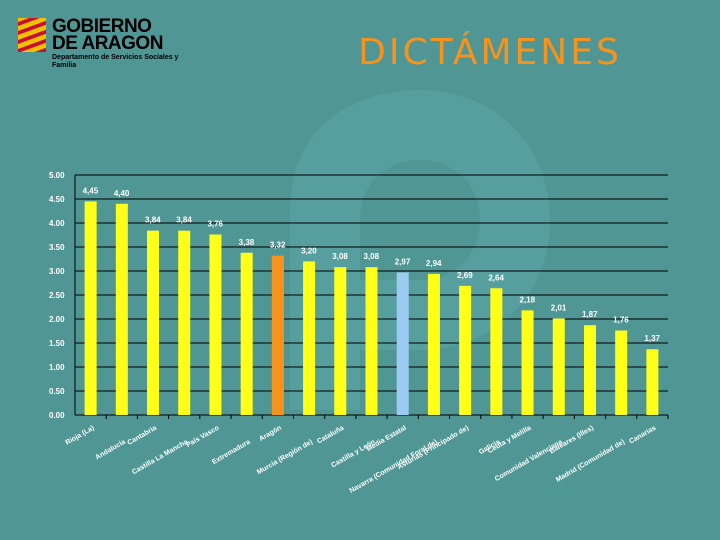 Image resolution: width=720 pixels, height=540 pixels. Describe the element at coordinates (143, 436) in the screenshot. I see `category-label: Cantabria` at that location.